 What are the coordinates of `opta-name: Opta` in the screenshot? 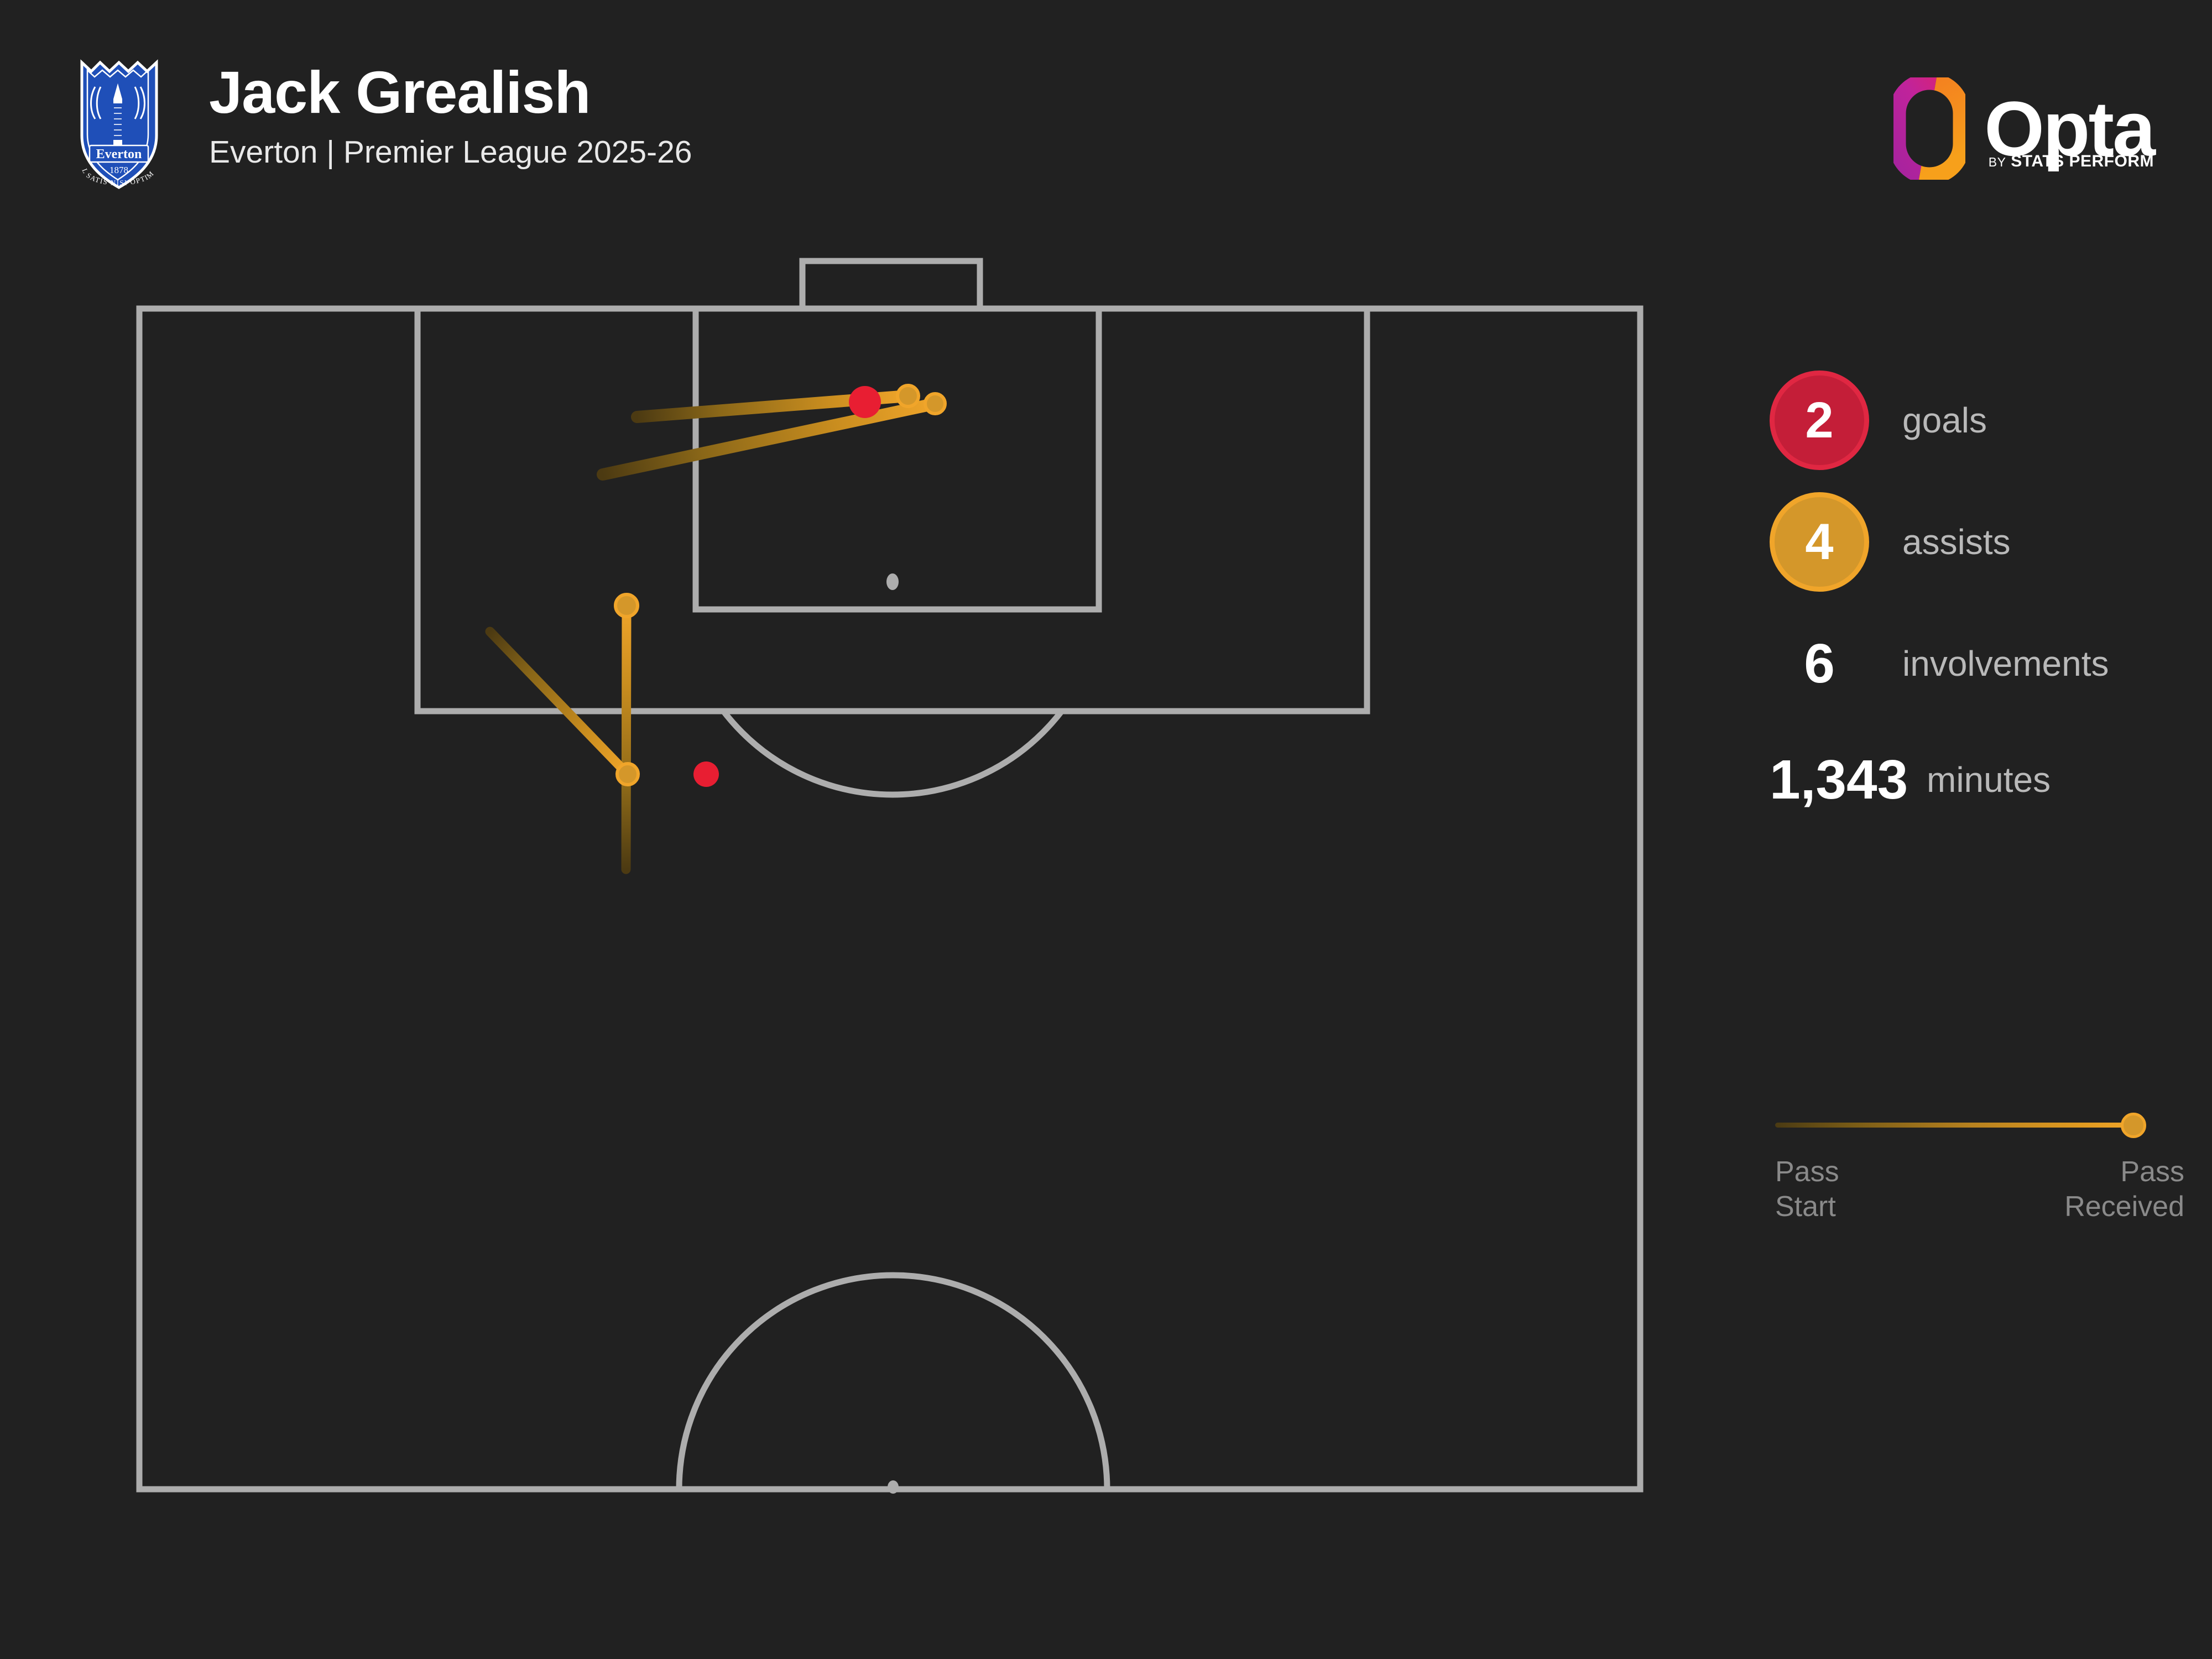 It's located at (2070, 129).